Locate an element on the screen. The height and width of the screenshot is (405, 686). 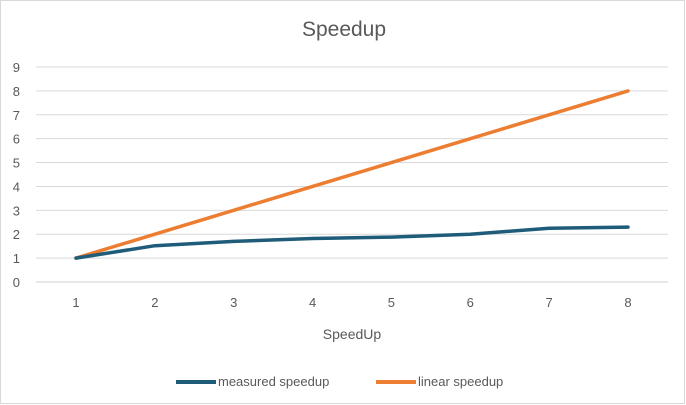
legend-label-linear-speedup: linear speedup is located at coordinates (460, 381).